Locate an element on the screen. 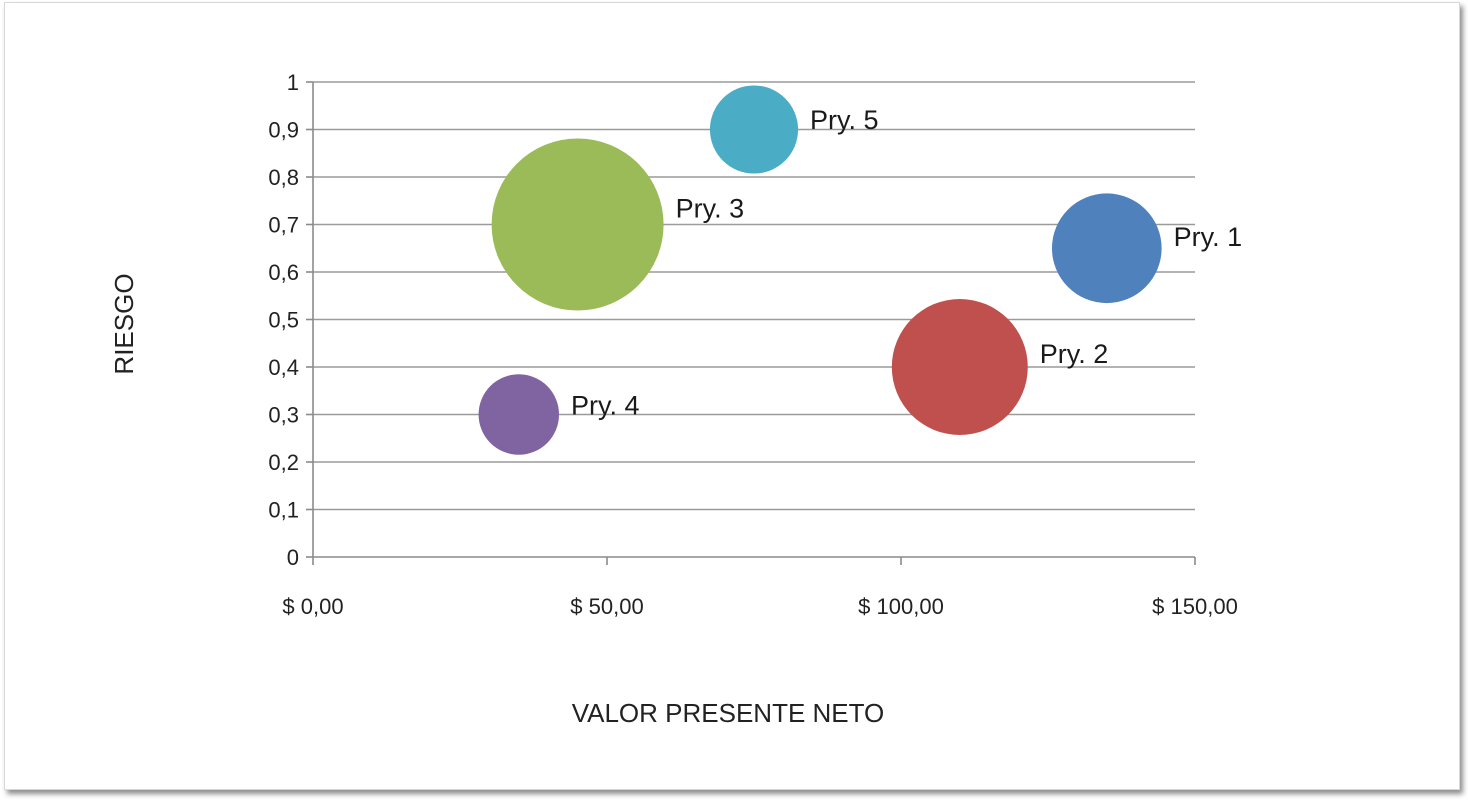 The image size is (1468, 800). y-tick-label: 0,3 is located at coordinates (283, 415).